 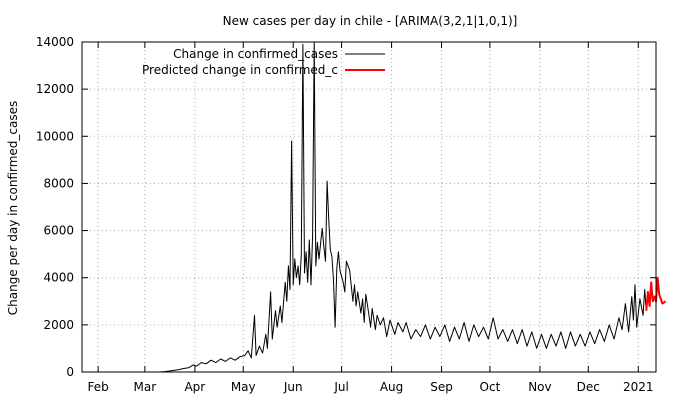 I want to click on y-tick-label: 2000, so click(x=58, y=325).